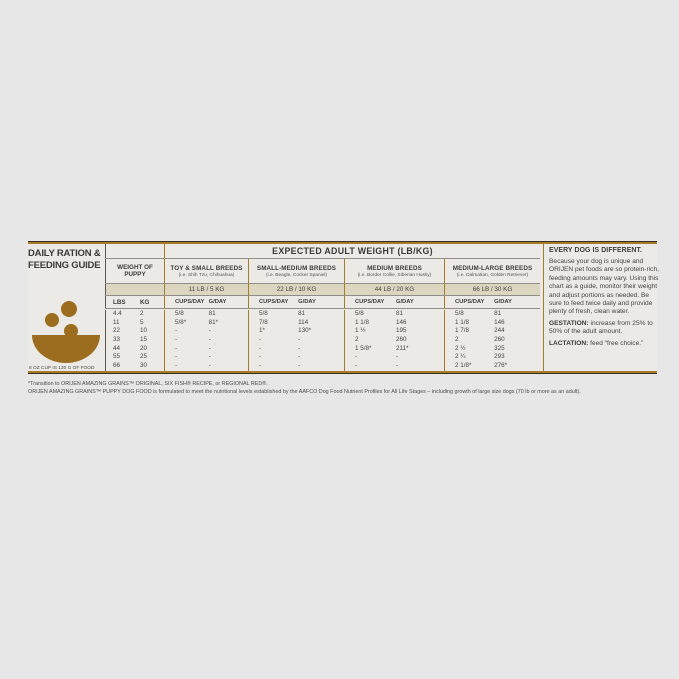 The height and width of the screenshot is (679, 679). Describe the element at coordinates (401, 322) in the screenshot. I see `grams-per-day-value: 146` at that location.